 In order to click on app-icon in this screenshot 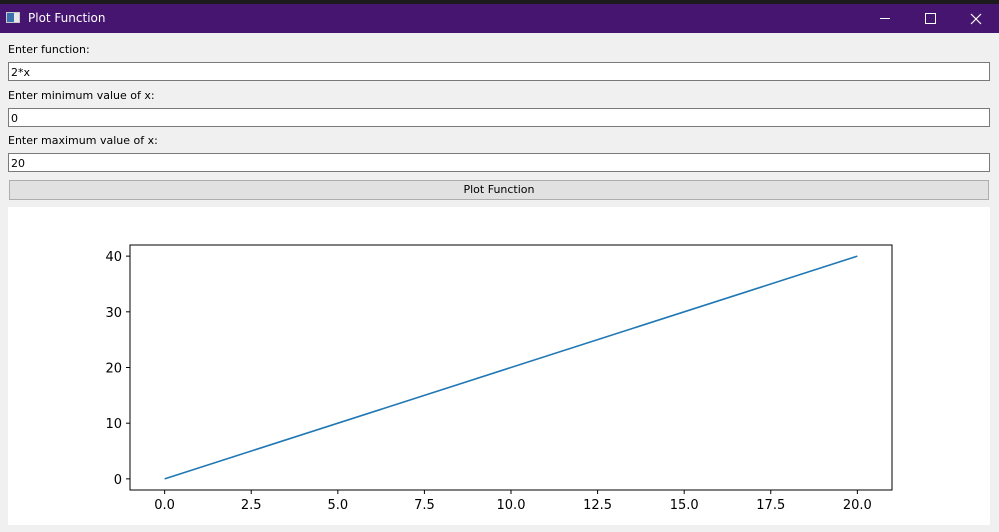, I will do `click(13, 17)`.